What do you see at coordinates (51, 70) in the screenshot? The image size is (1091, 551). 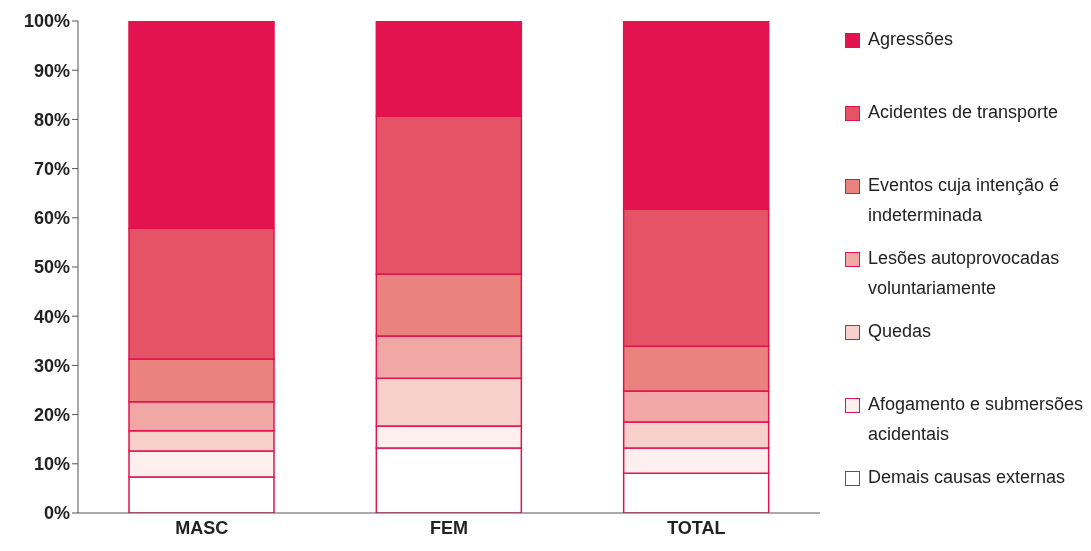 I see `y-tick-label: 90%` at bounding box center [51, 70].